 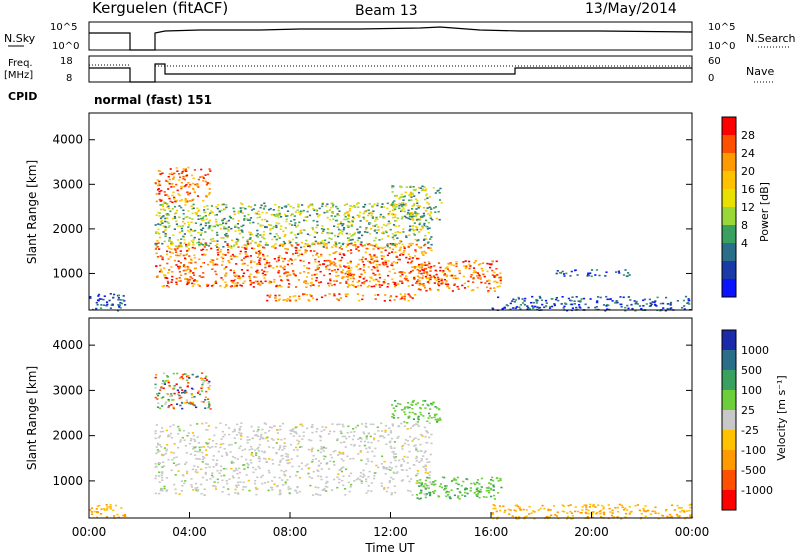 What do you see at coordinates (771, 38) in the screenshot?
I see `nsearch-label: N.Search` at bounding box center [771, 38].